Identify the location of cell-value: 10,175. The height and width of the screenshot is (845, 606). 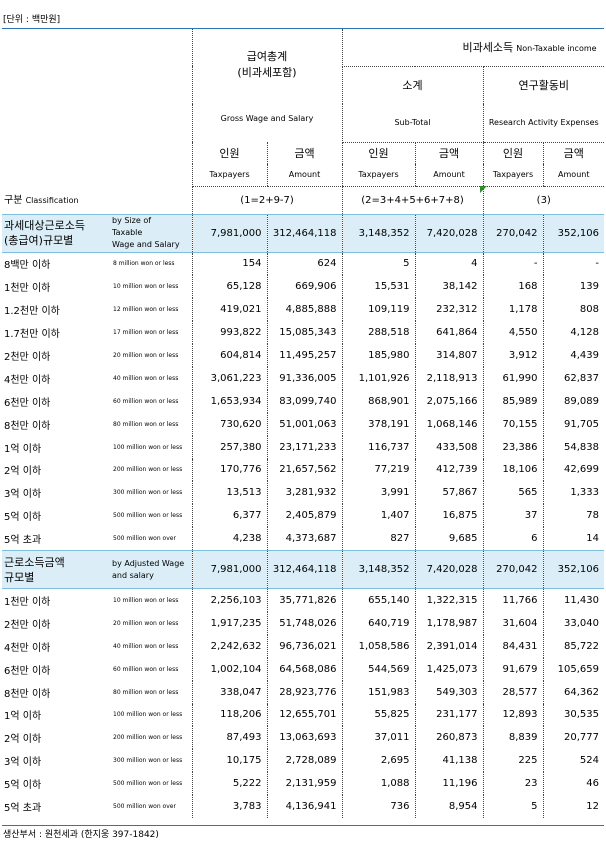
(229, 761).